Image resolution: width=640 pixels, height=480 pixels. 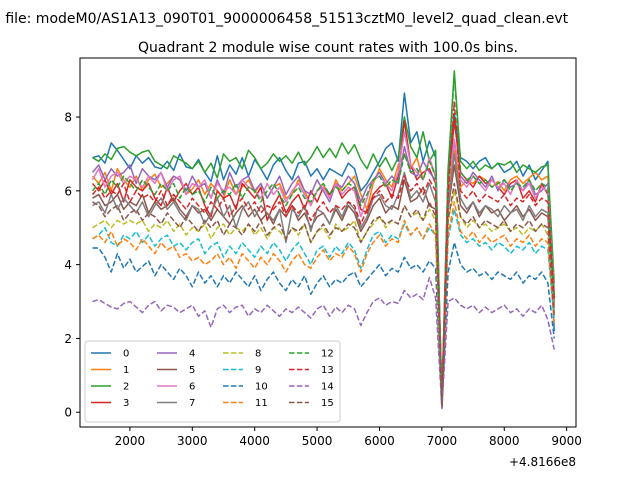 What do you see at coordinates (379, 441) in the screenshot?
I see `x-tick-label: 6000` at bounding box center [379, 441].